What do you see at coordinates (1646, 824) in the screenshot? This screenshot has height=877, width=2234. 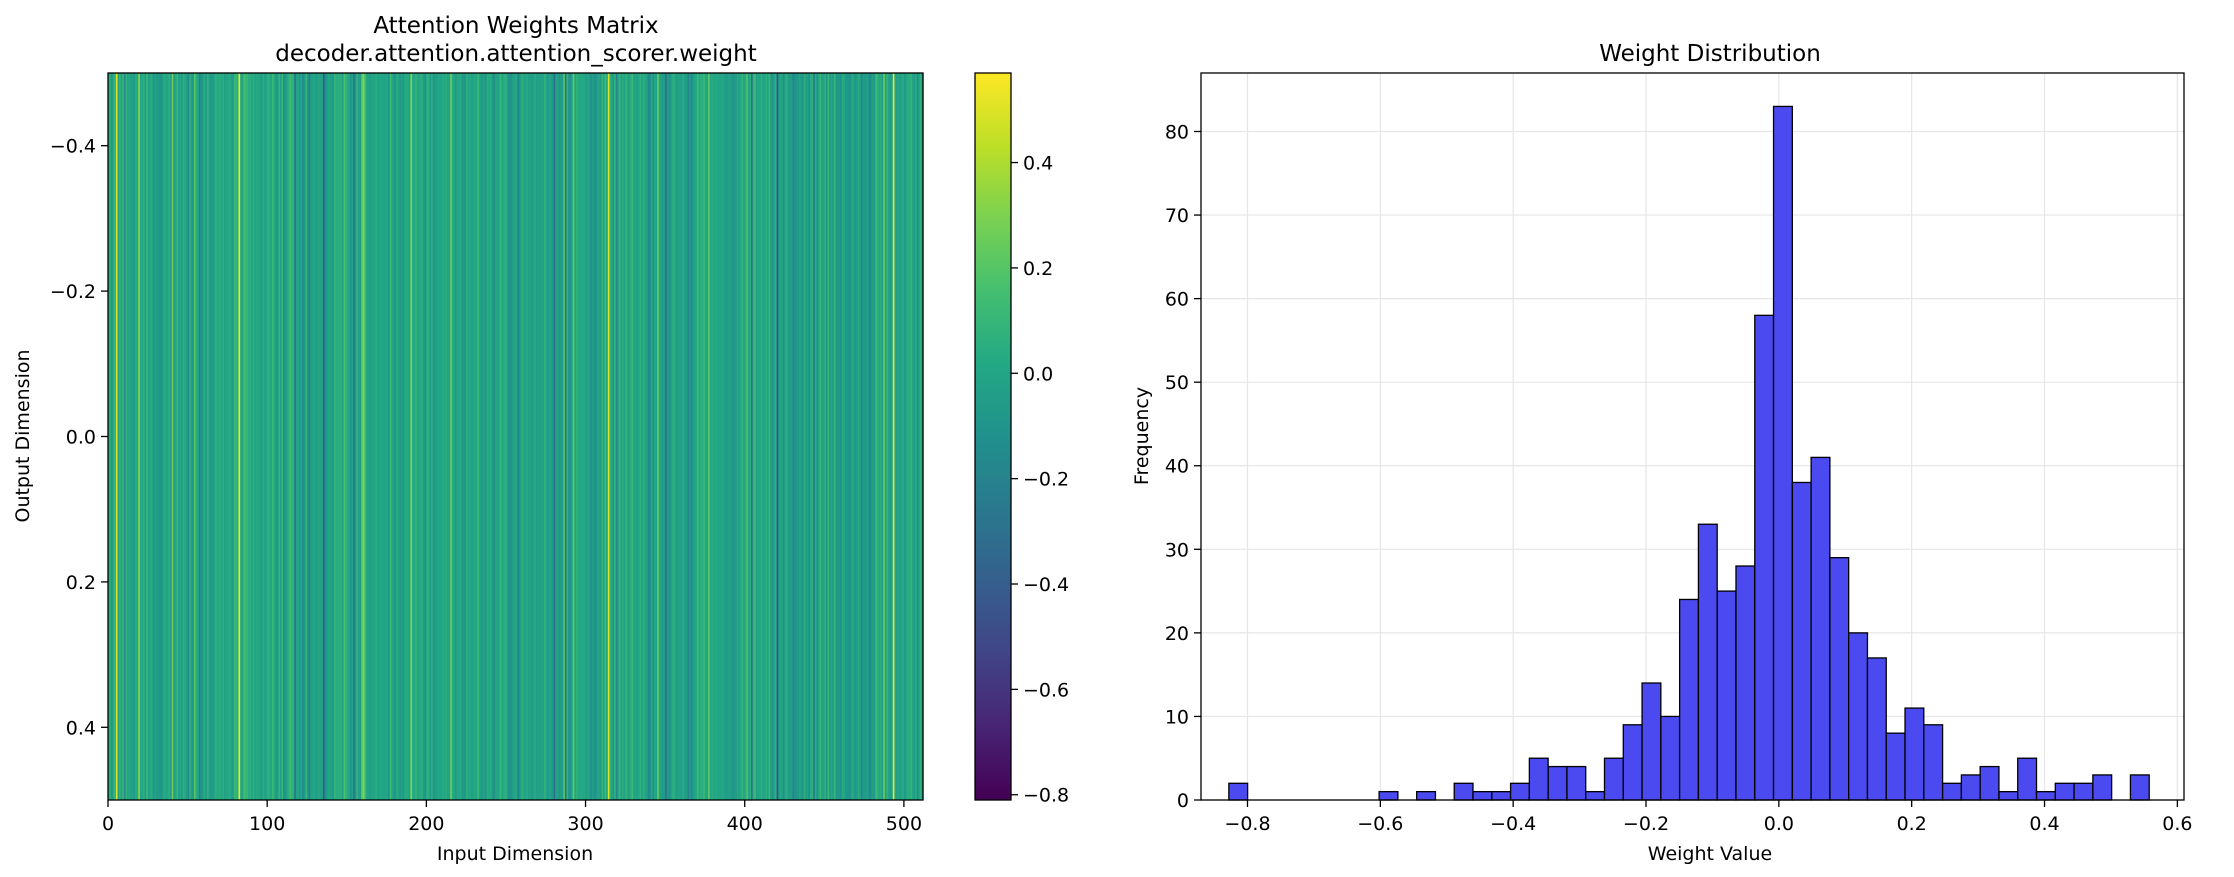 I see `histogram-x-tick-label: −0.2` at bounding box center [1646, 824].